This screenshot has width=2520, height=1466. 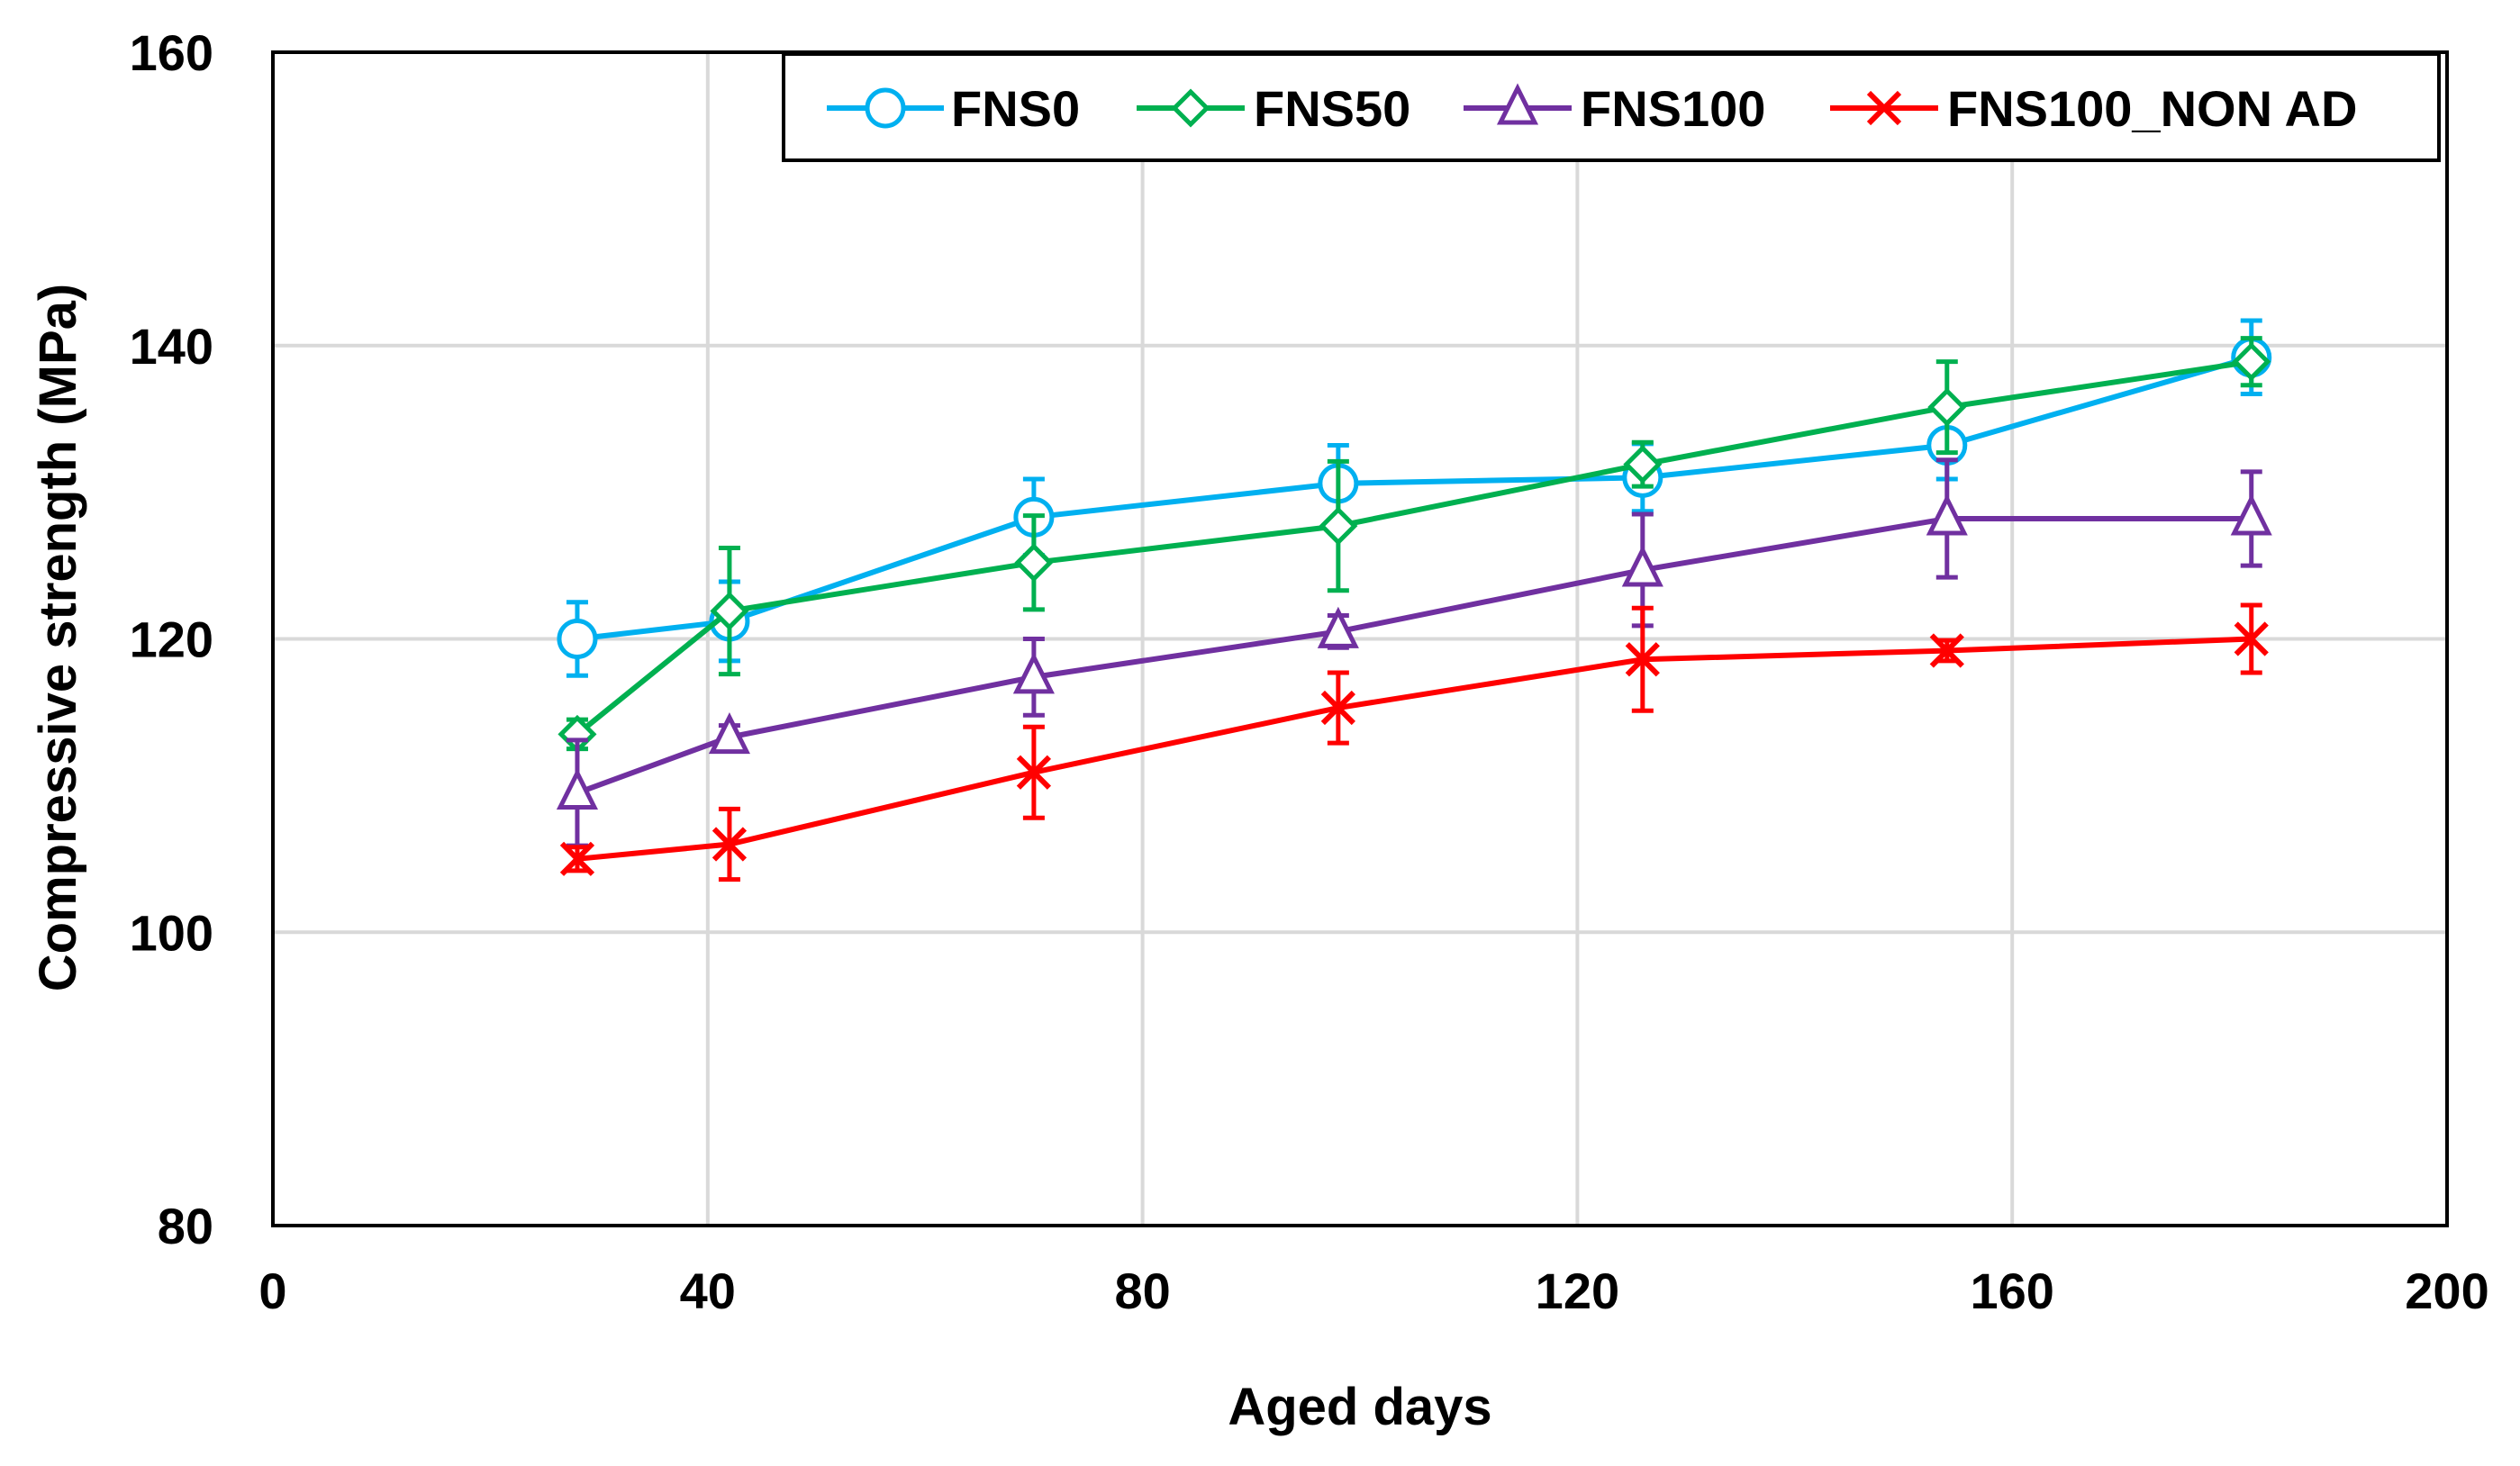 What do you see at coordinates (1414, 742) in the screenshot?
I see `series-fns100-non-ad` at bounding box center [1414, 742].